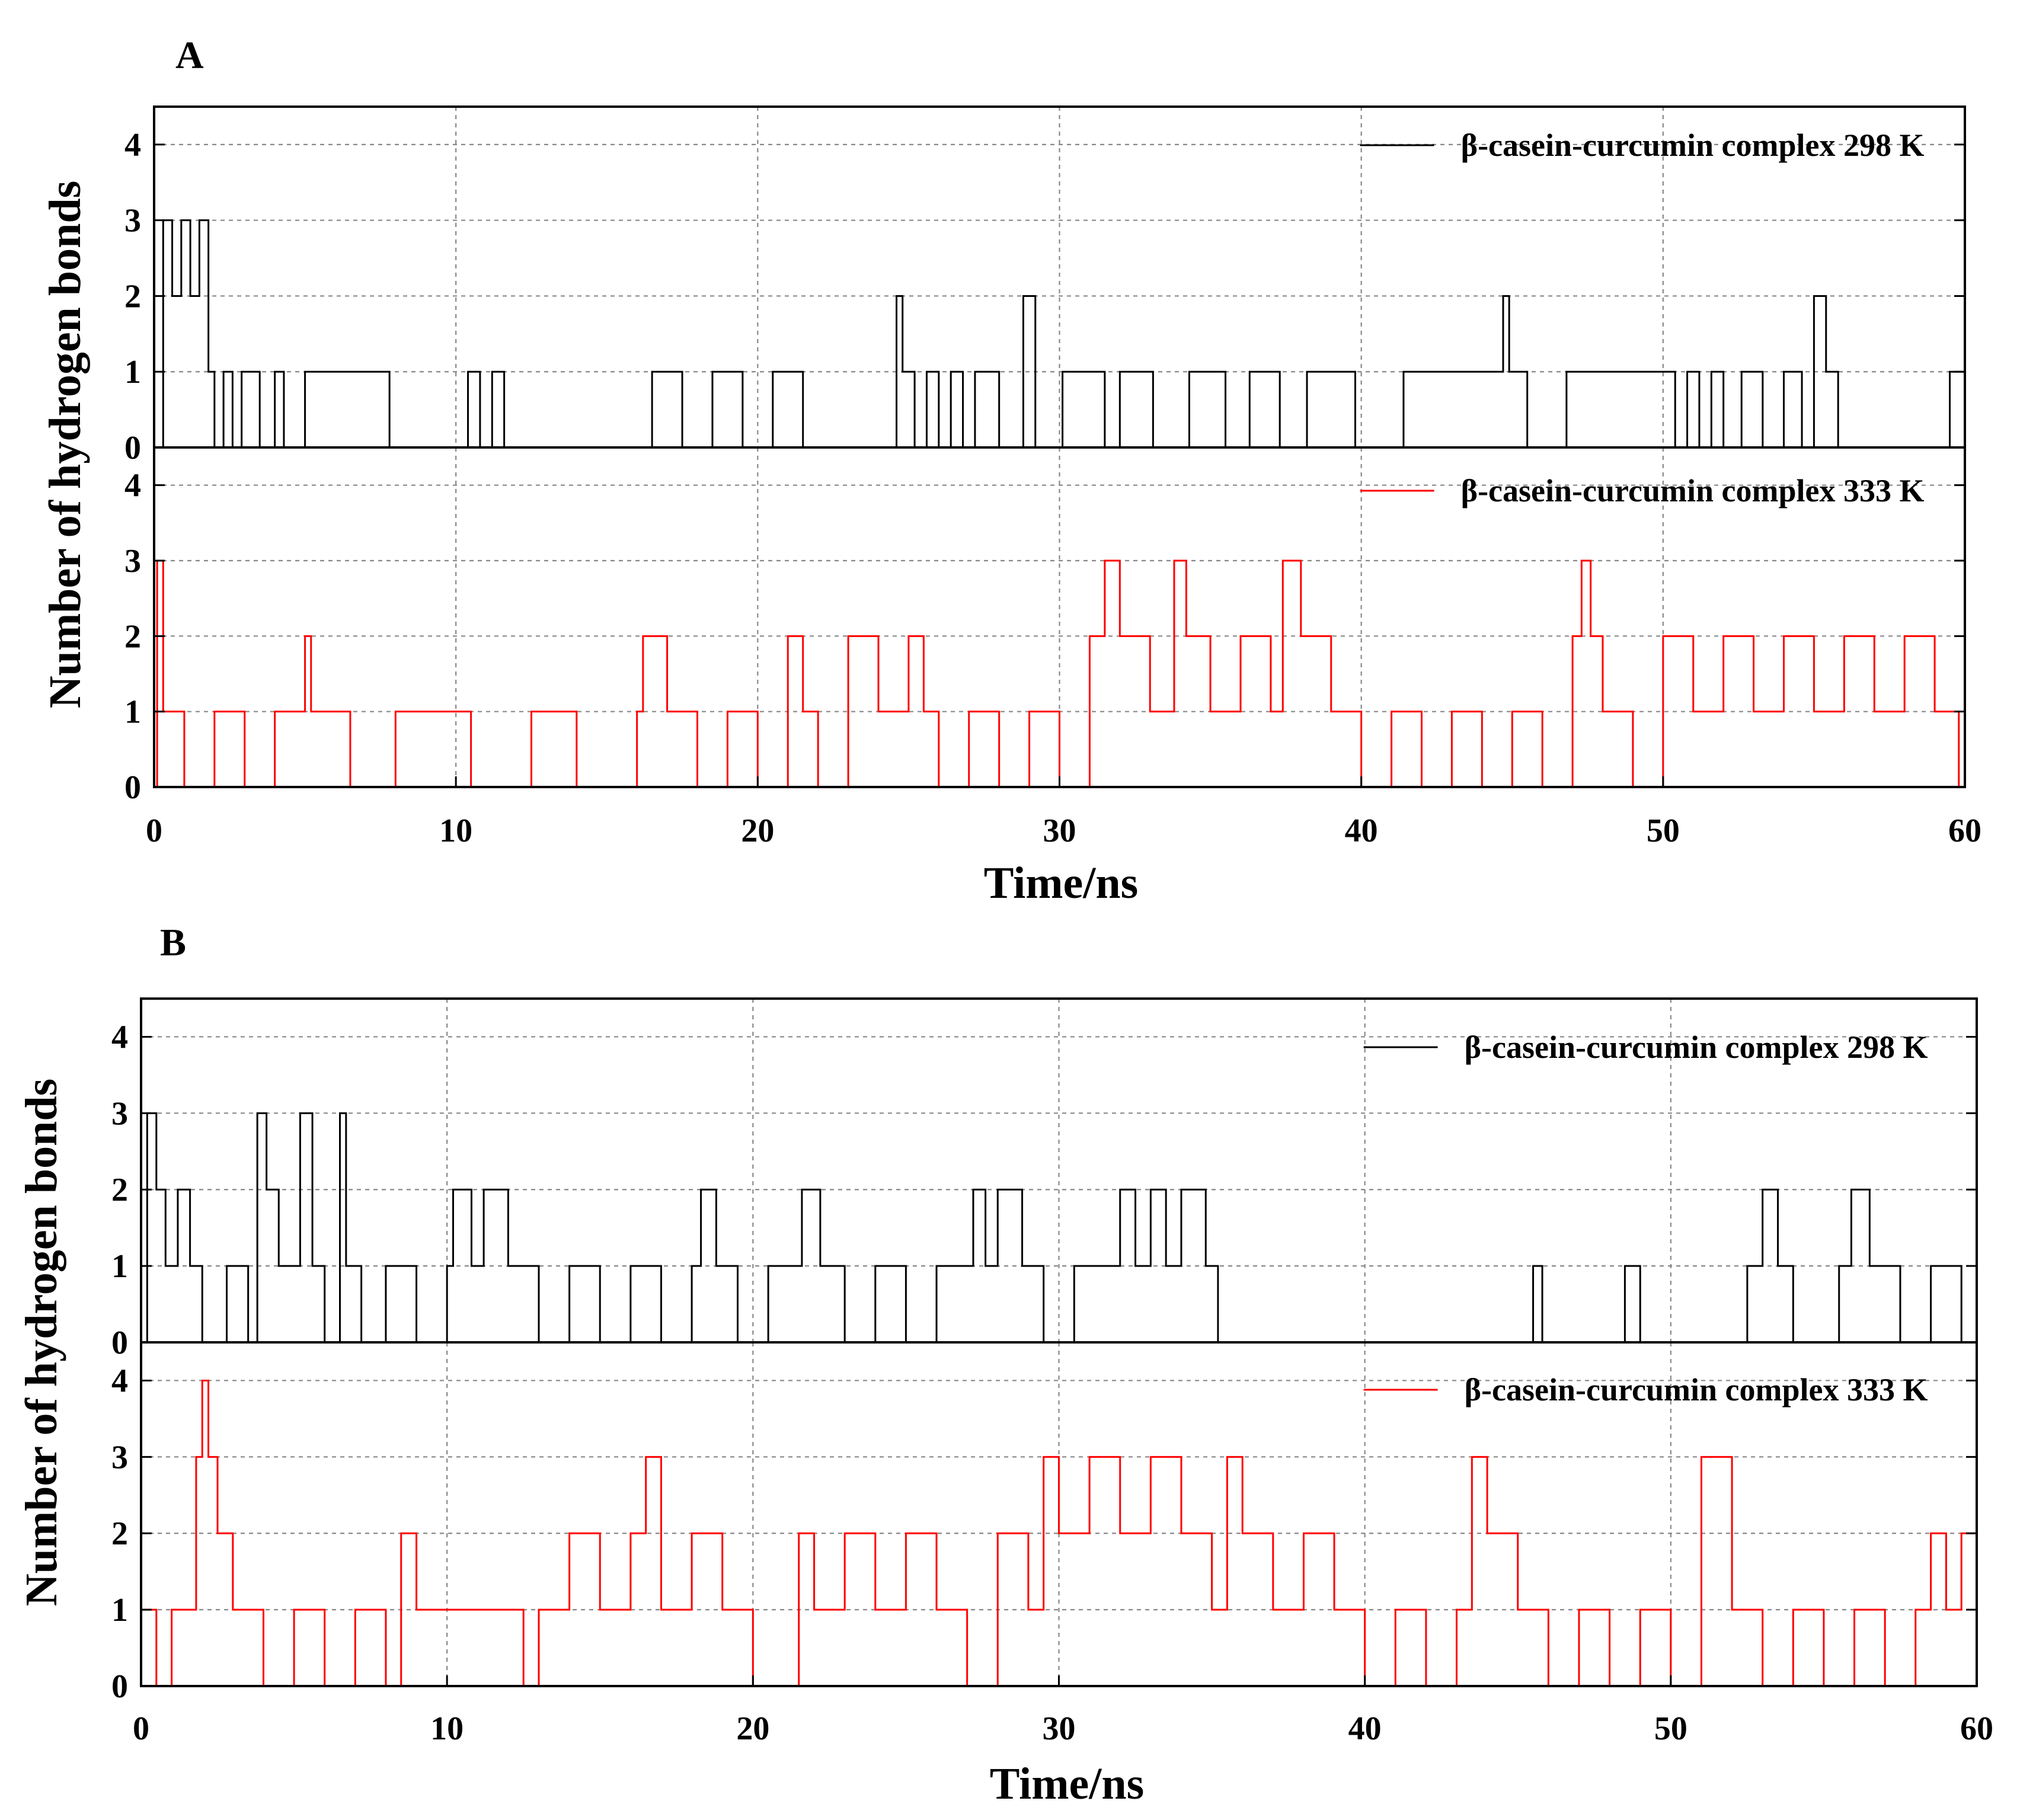 Image resolution: width=2020 pixels, height=1820 pixels. I want to click on panel-letter: B, so click(173, 942).